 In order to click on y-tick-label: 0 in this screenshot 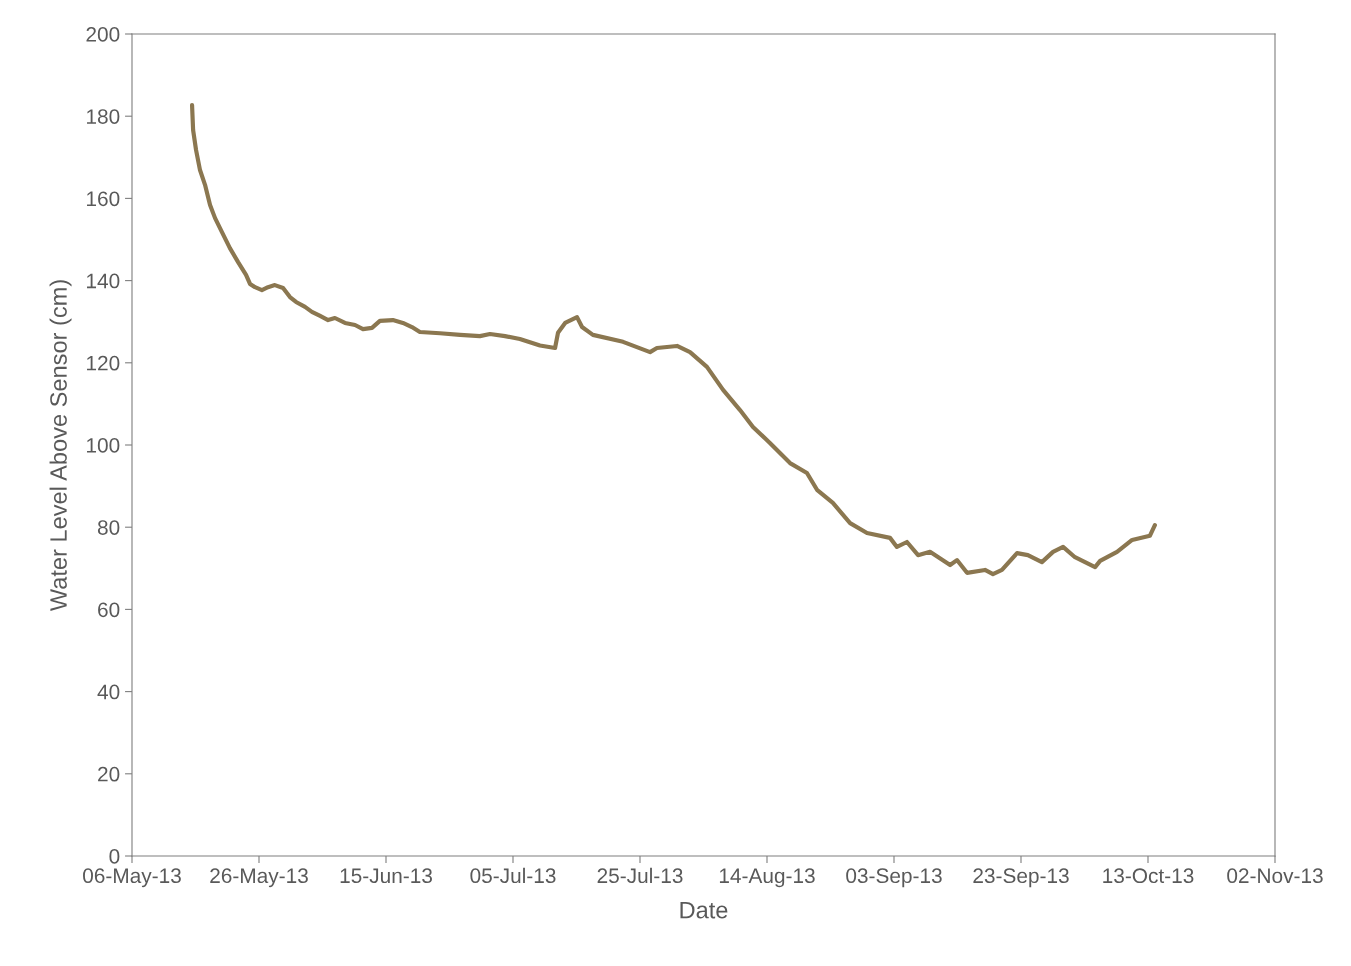, I will do `click(114, 856)`.